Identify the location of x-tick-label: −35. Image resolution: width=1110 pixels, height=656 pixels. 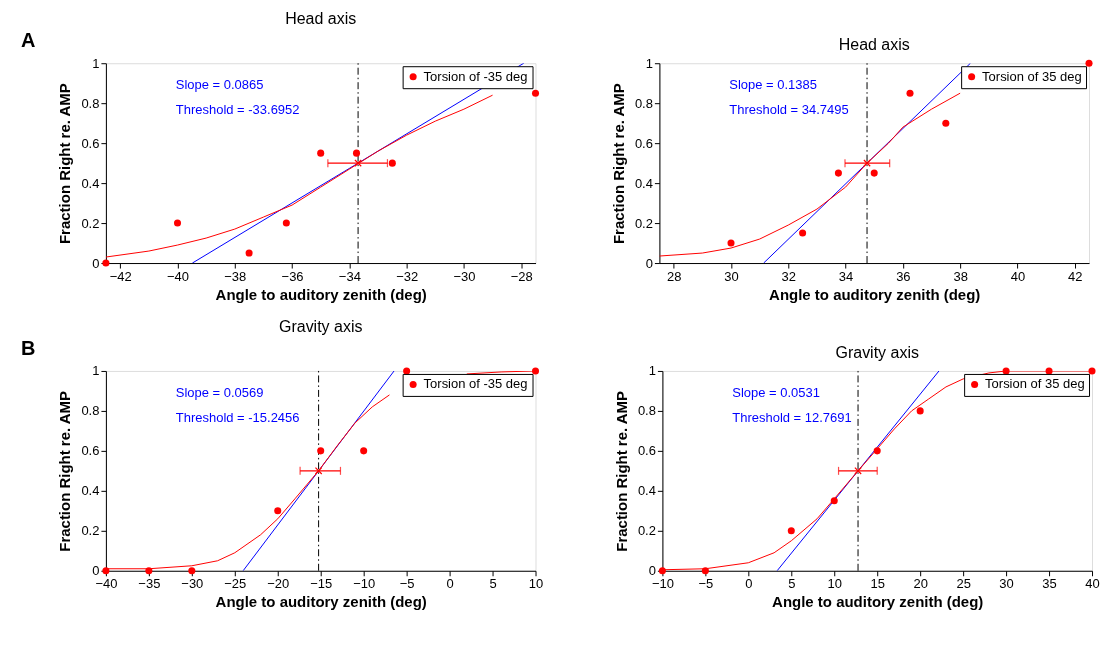
(149, 584).